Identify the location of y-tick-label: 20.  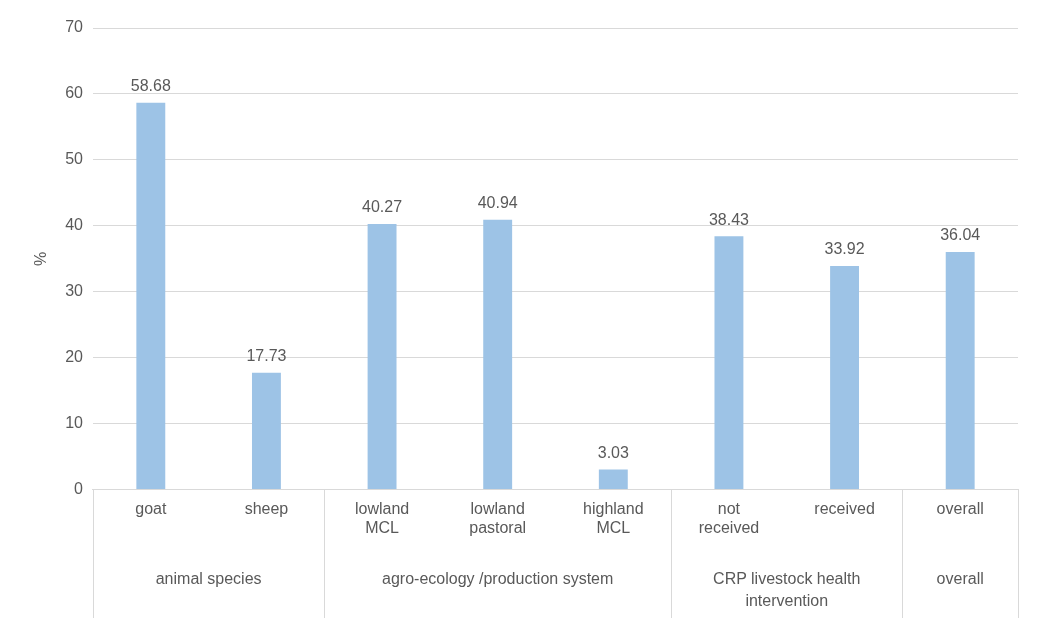
(74, 357).